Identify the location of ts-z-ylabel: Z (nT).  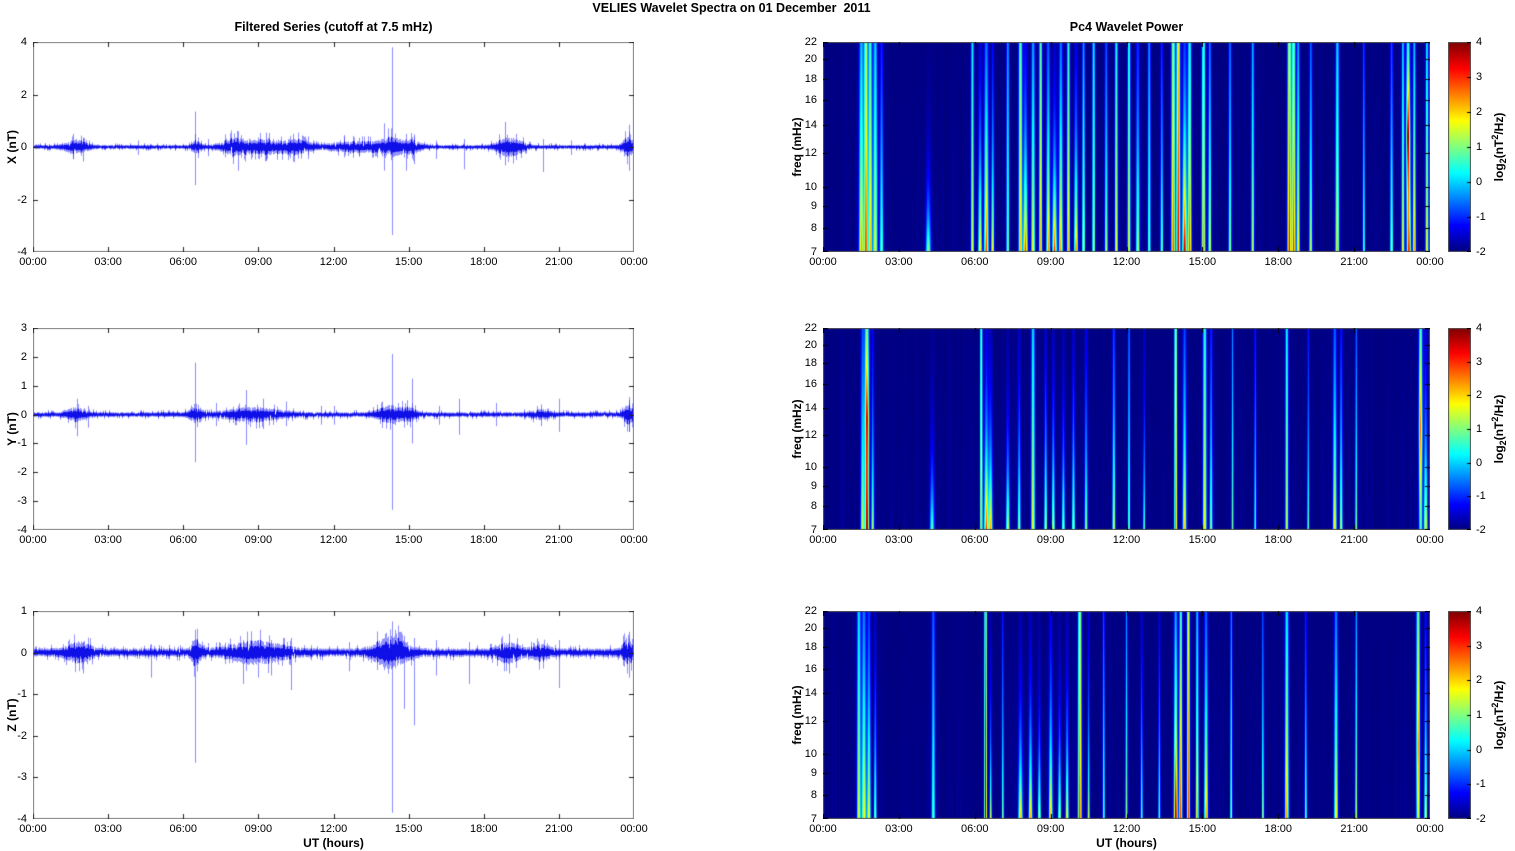
(12, 715).